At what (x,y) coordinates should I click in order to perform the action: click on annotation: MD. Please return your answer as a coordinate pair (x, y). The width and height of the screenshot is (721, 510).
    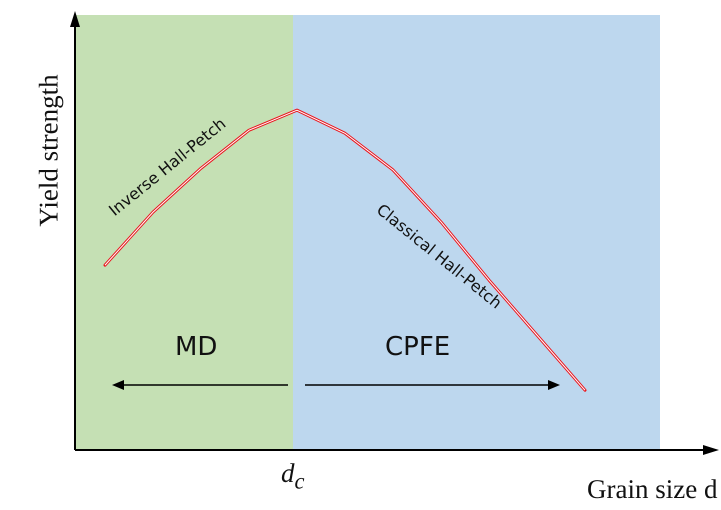
    Looking at the image, I should click on (196, 347).